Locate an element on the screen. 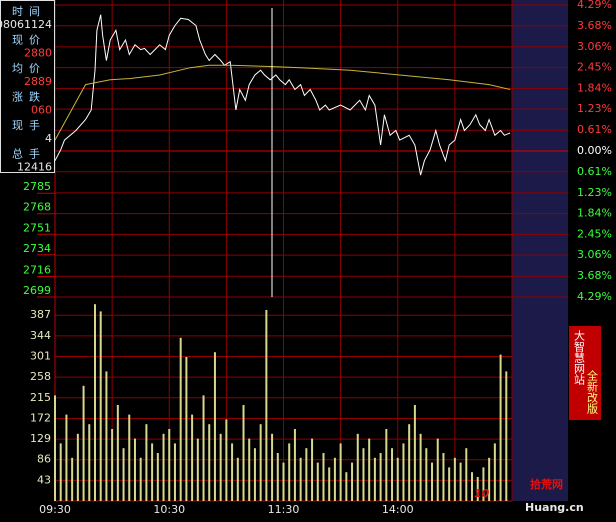  y-tick-label: 2785 is located at coordinates (37, 186).